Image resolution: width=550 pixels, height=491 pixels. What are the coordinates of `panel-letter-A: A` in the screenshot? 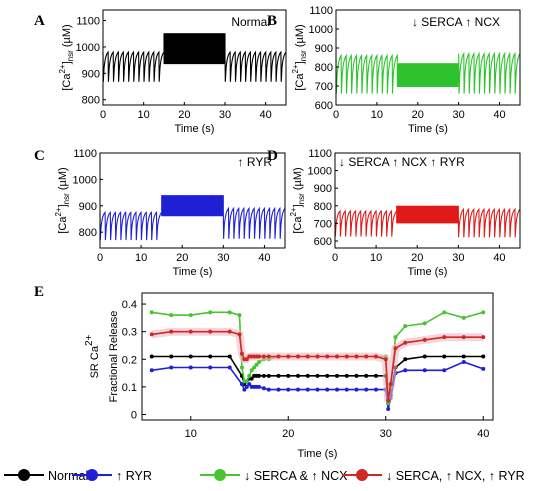 It's located at (39, 21).